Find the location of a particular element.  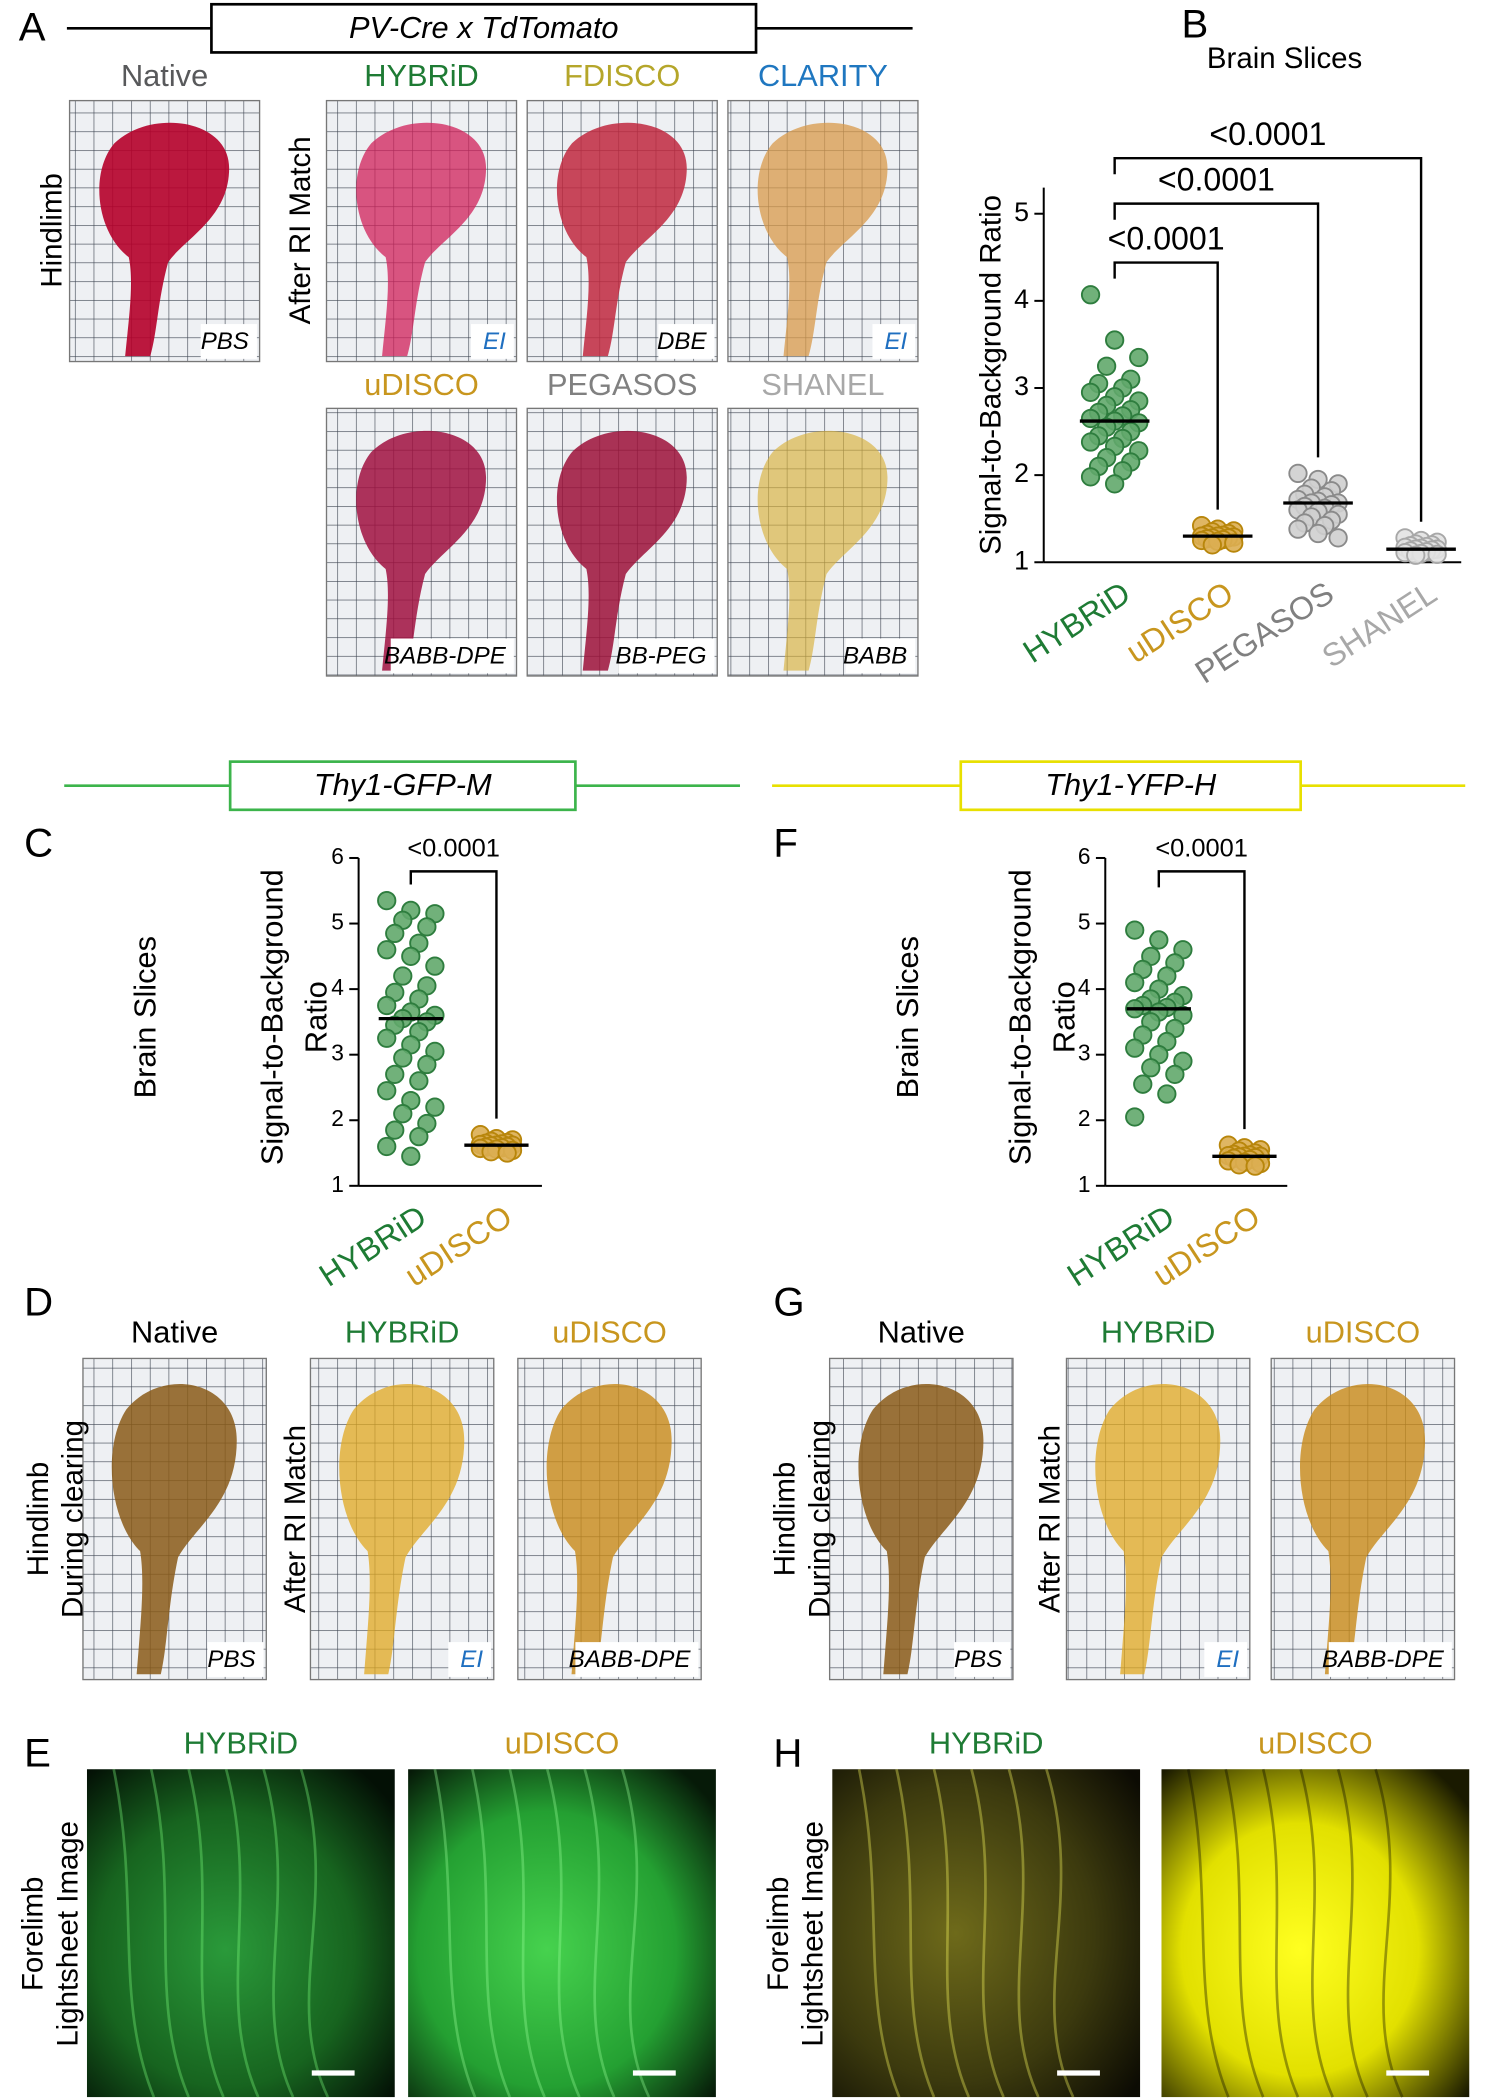

row-label: Hindlimb is located at coordinates (785, 1519).